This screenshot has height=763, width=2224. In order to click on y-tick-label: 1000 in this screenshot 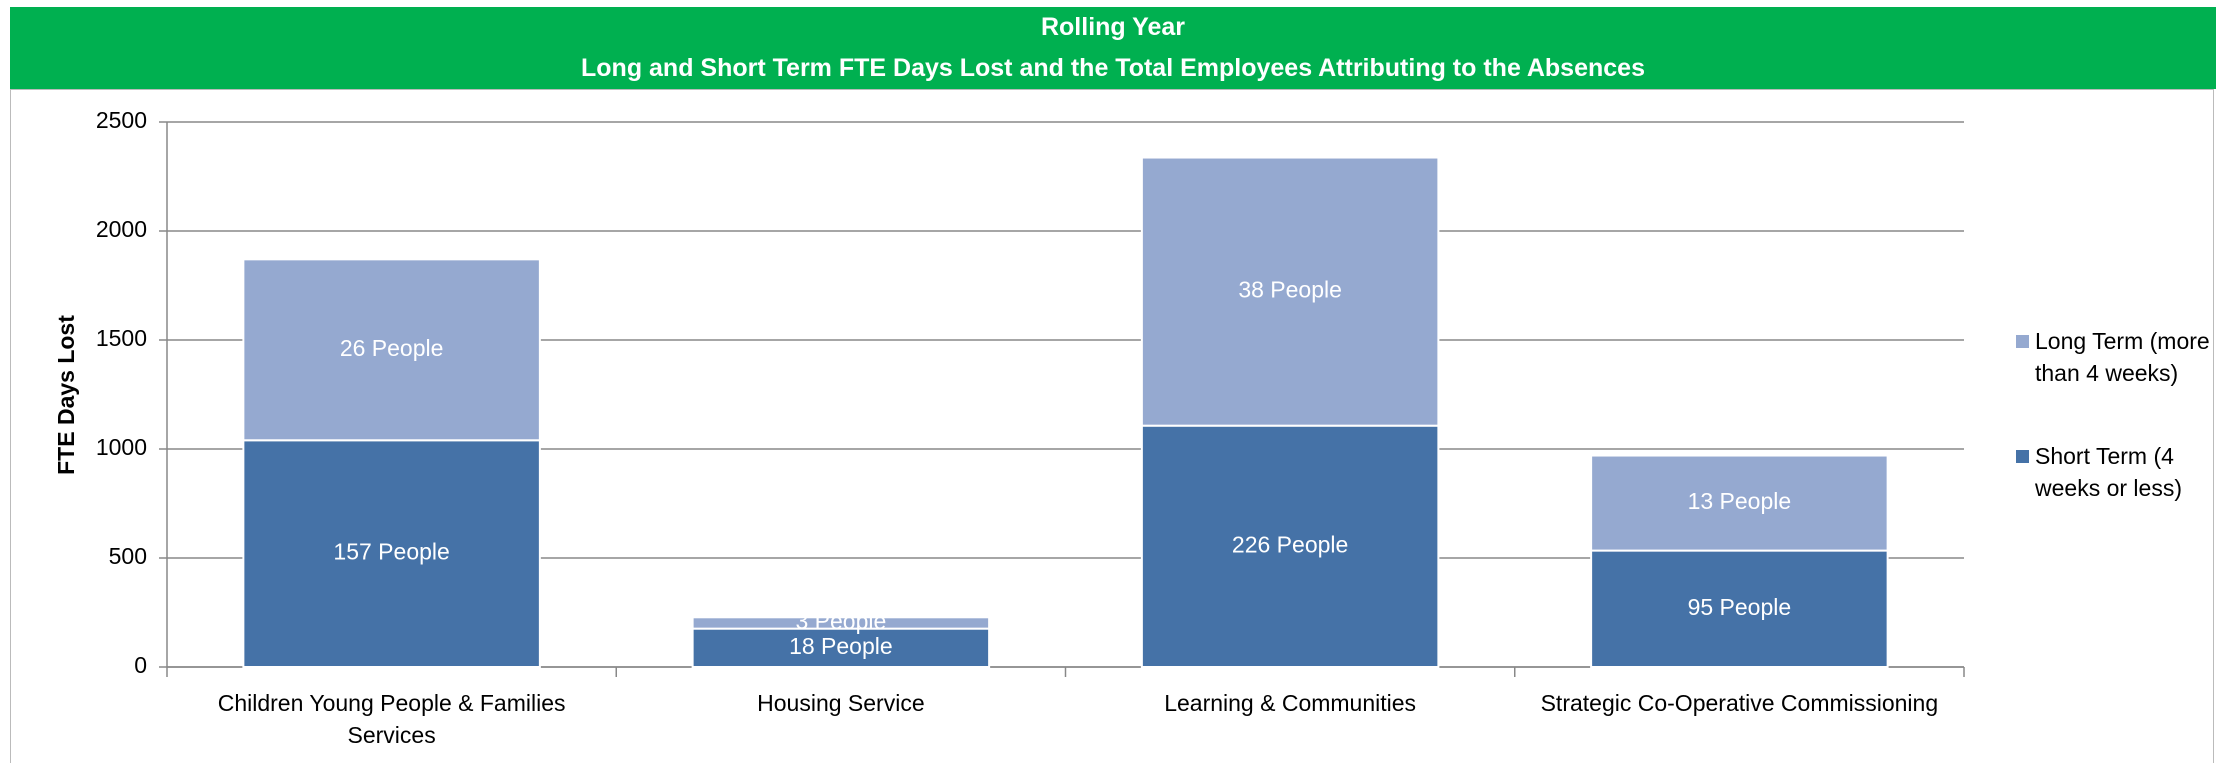, I will do `click(121, 447)`.